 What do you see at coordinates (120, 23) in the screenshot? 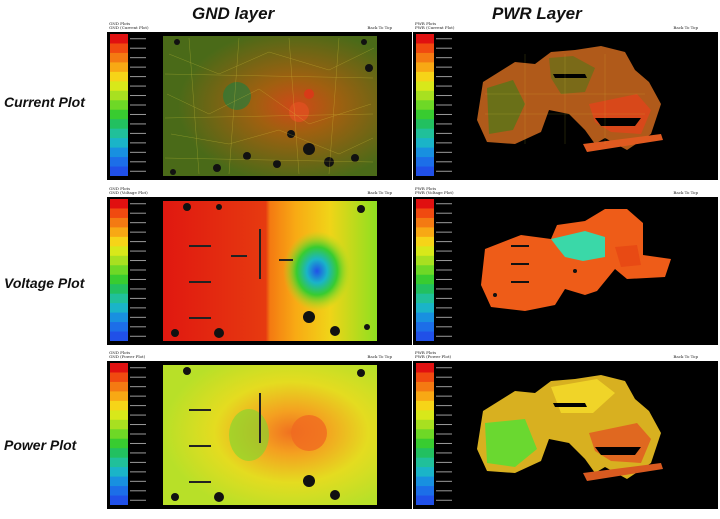
I see `panel-title: GND Plots` at bounding box center [120, 23].